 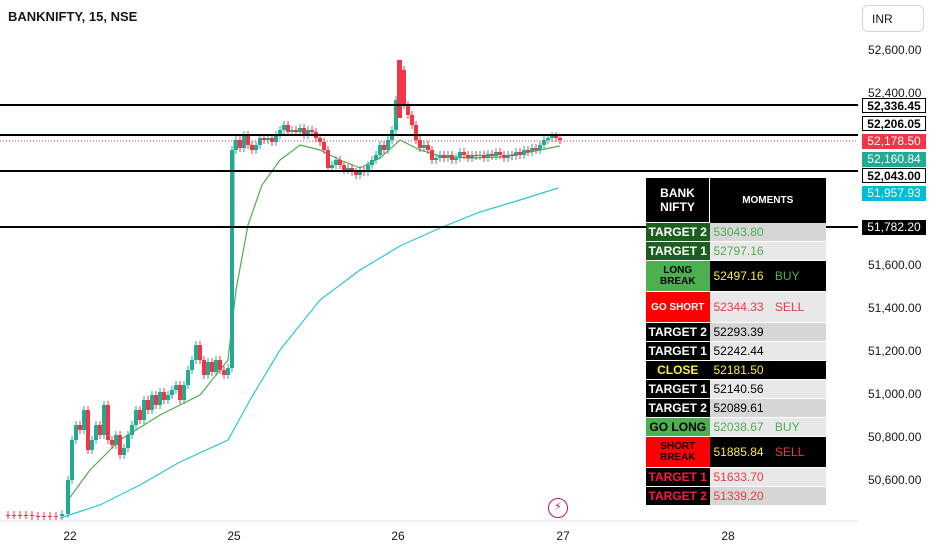 I want to click on fast-ma-badge: 52,160.84, so click(x=894, y=159).